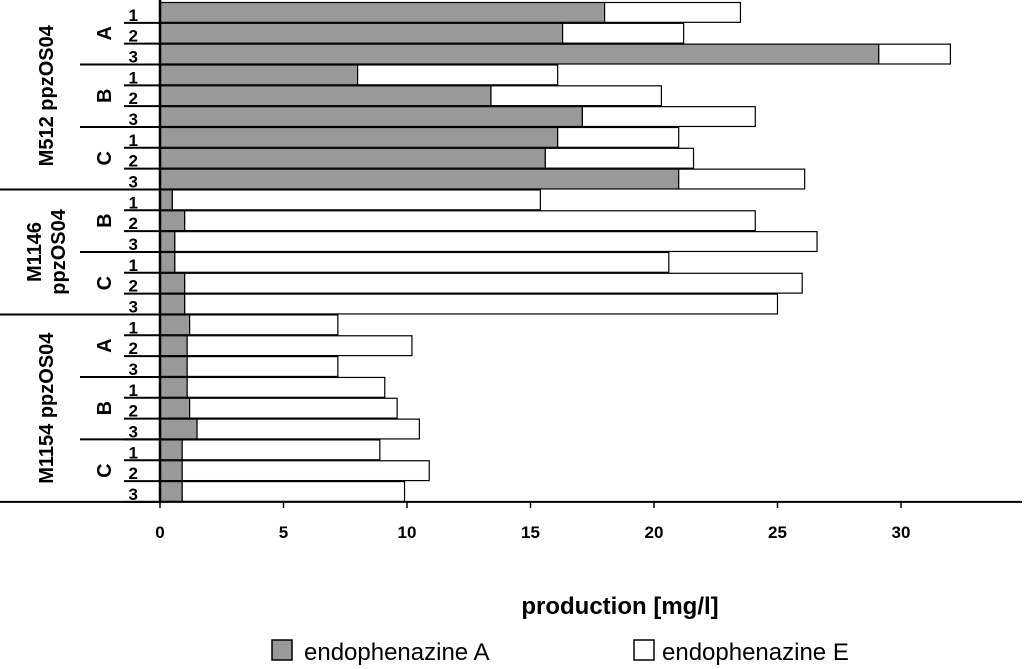 Image resolution: width=1024 pixels, height=669 pixels. I want to click on x-tick-label: 10, so click(407, 532).